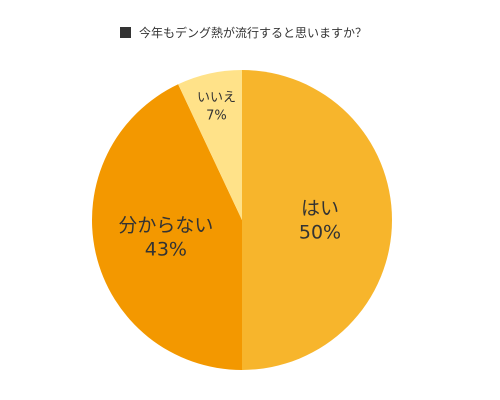  Describe the element at coordinates (216, 115) in the screenshot. I see `slice-value-2: 7%` at that location.